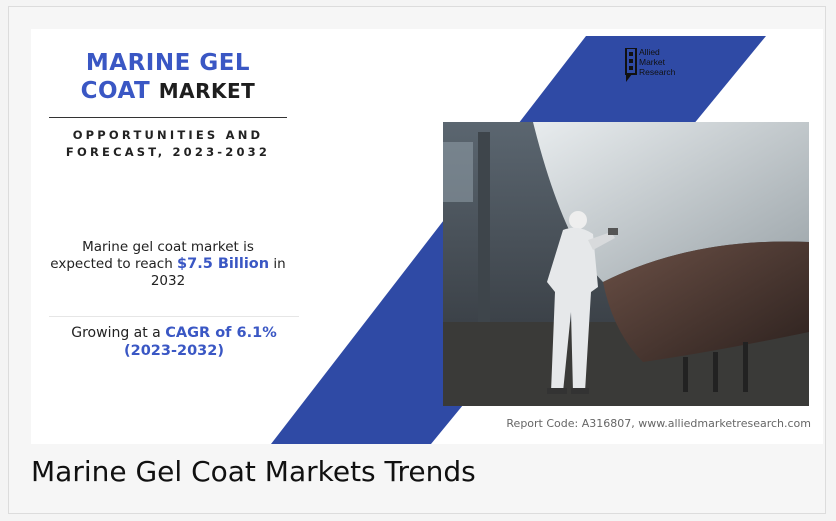 Image resolution: width=836 pixels, height=521 pixels. What do you see at coordinates (168, 117) in the screenshot?
I see `title-divider` at bounding box center [168, 117].